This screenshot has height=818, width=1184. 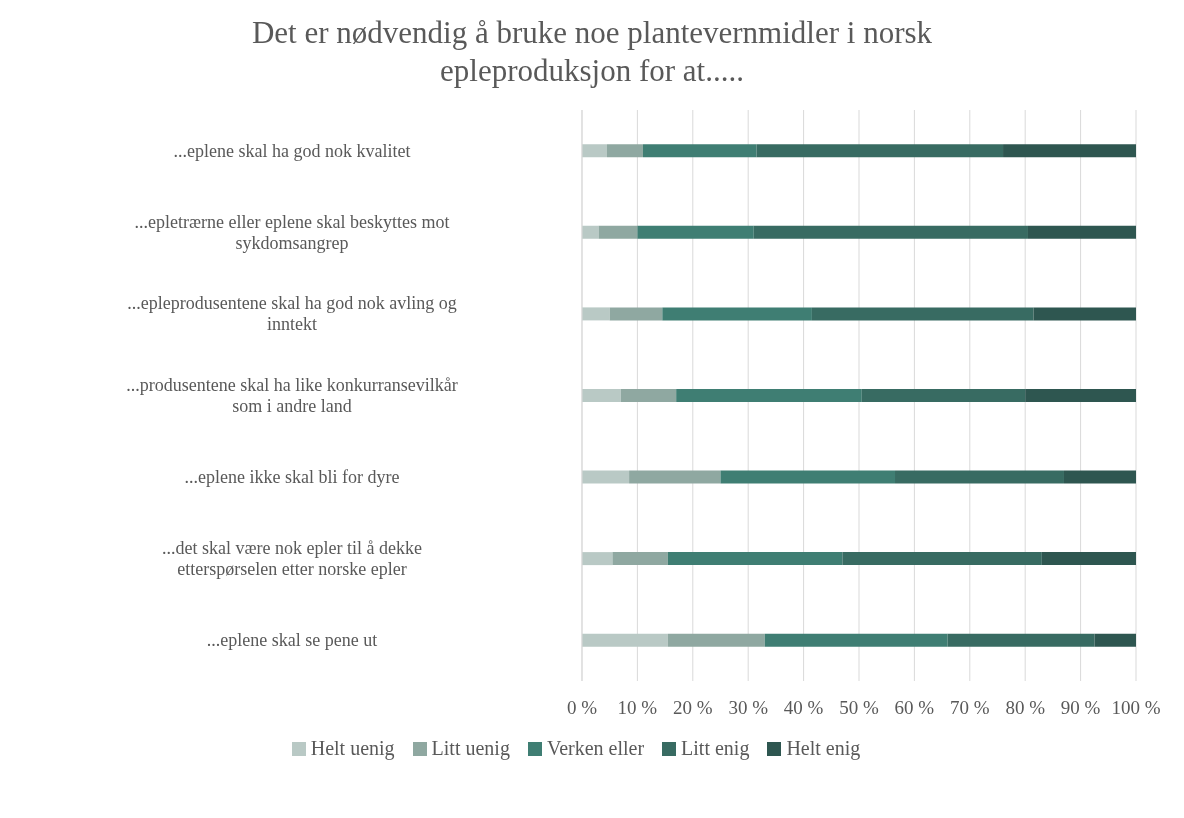 What do you see at coordinates (292, 232) in the screenshot?
I see `y-tick-label: ...epletrærne eller eplene skal beskyttes mot sykdomsangrep` at bounding box center [292, 232].